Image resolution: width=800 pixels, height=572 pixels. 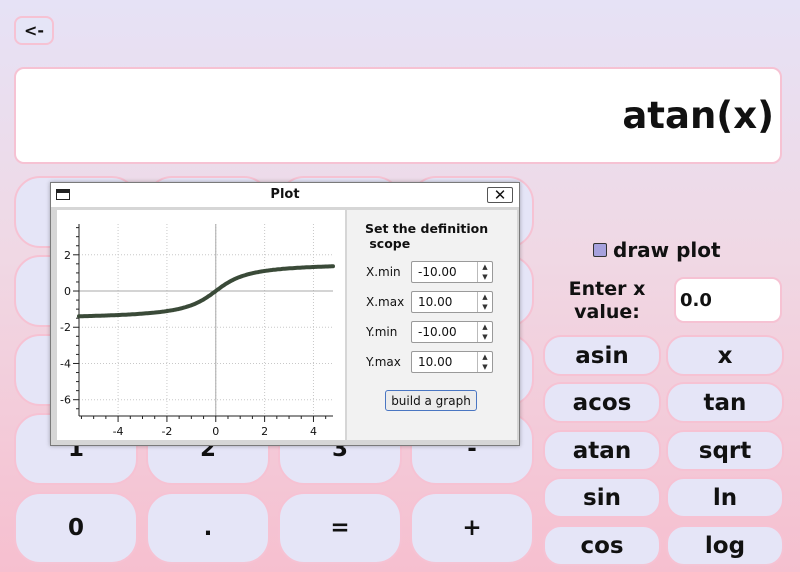 What do you see at coordinates (383, 272) in the screenshot?
I see `xmin-label: X.min` at bounding box center [383, 272].